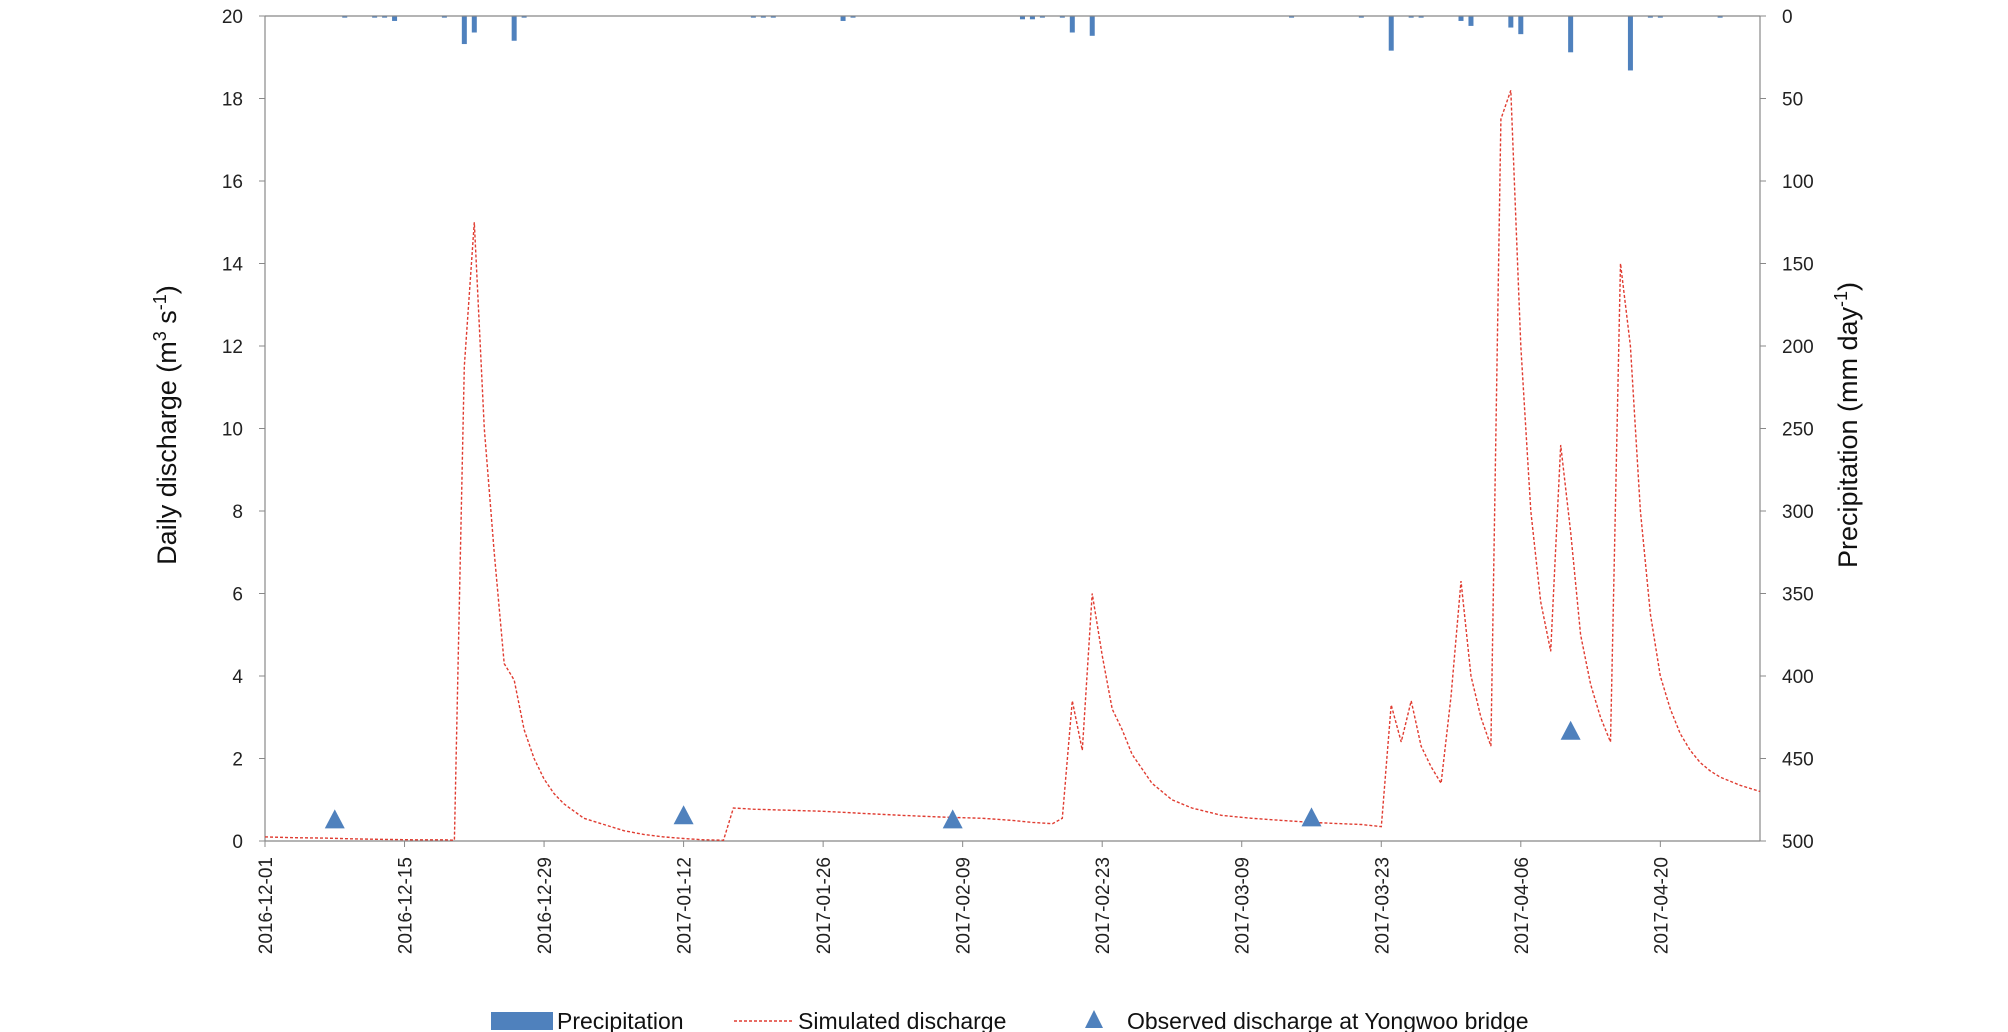  What do you see at coordinates (1798, 347) in the screenshot?
I see `right-tick-label: 200` at bounding box center [1798, 347].